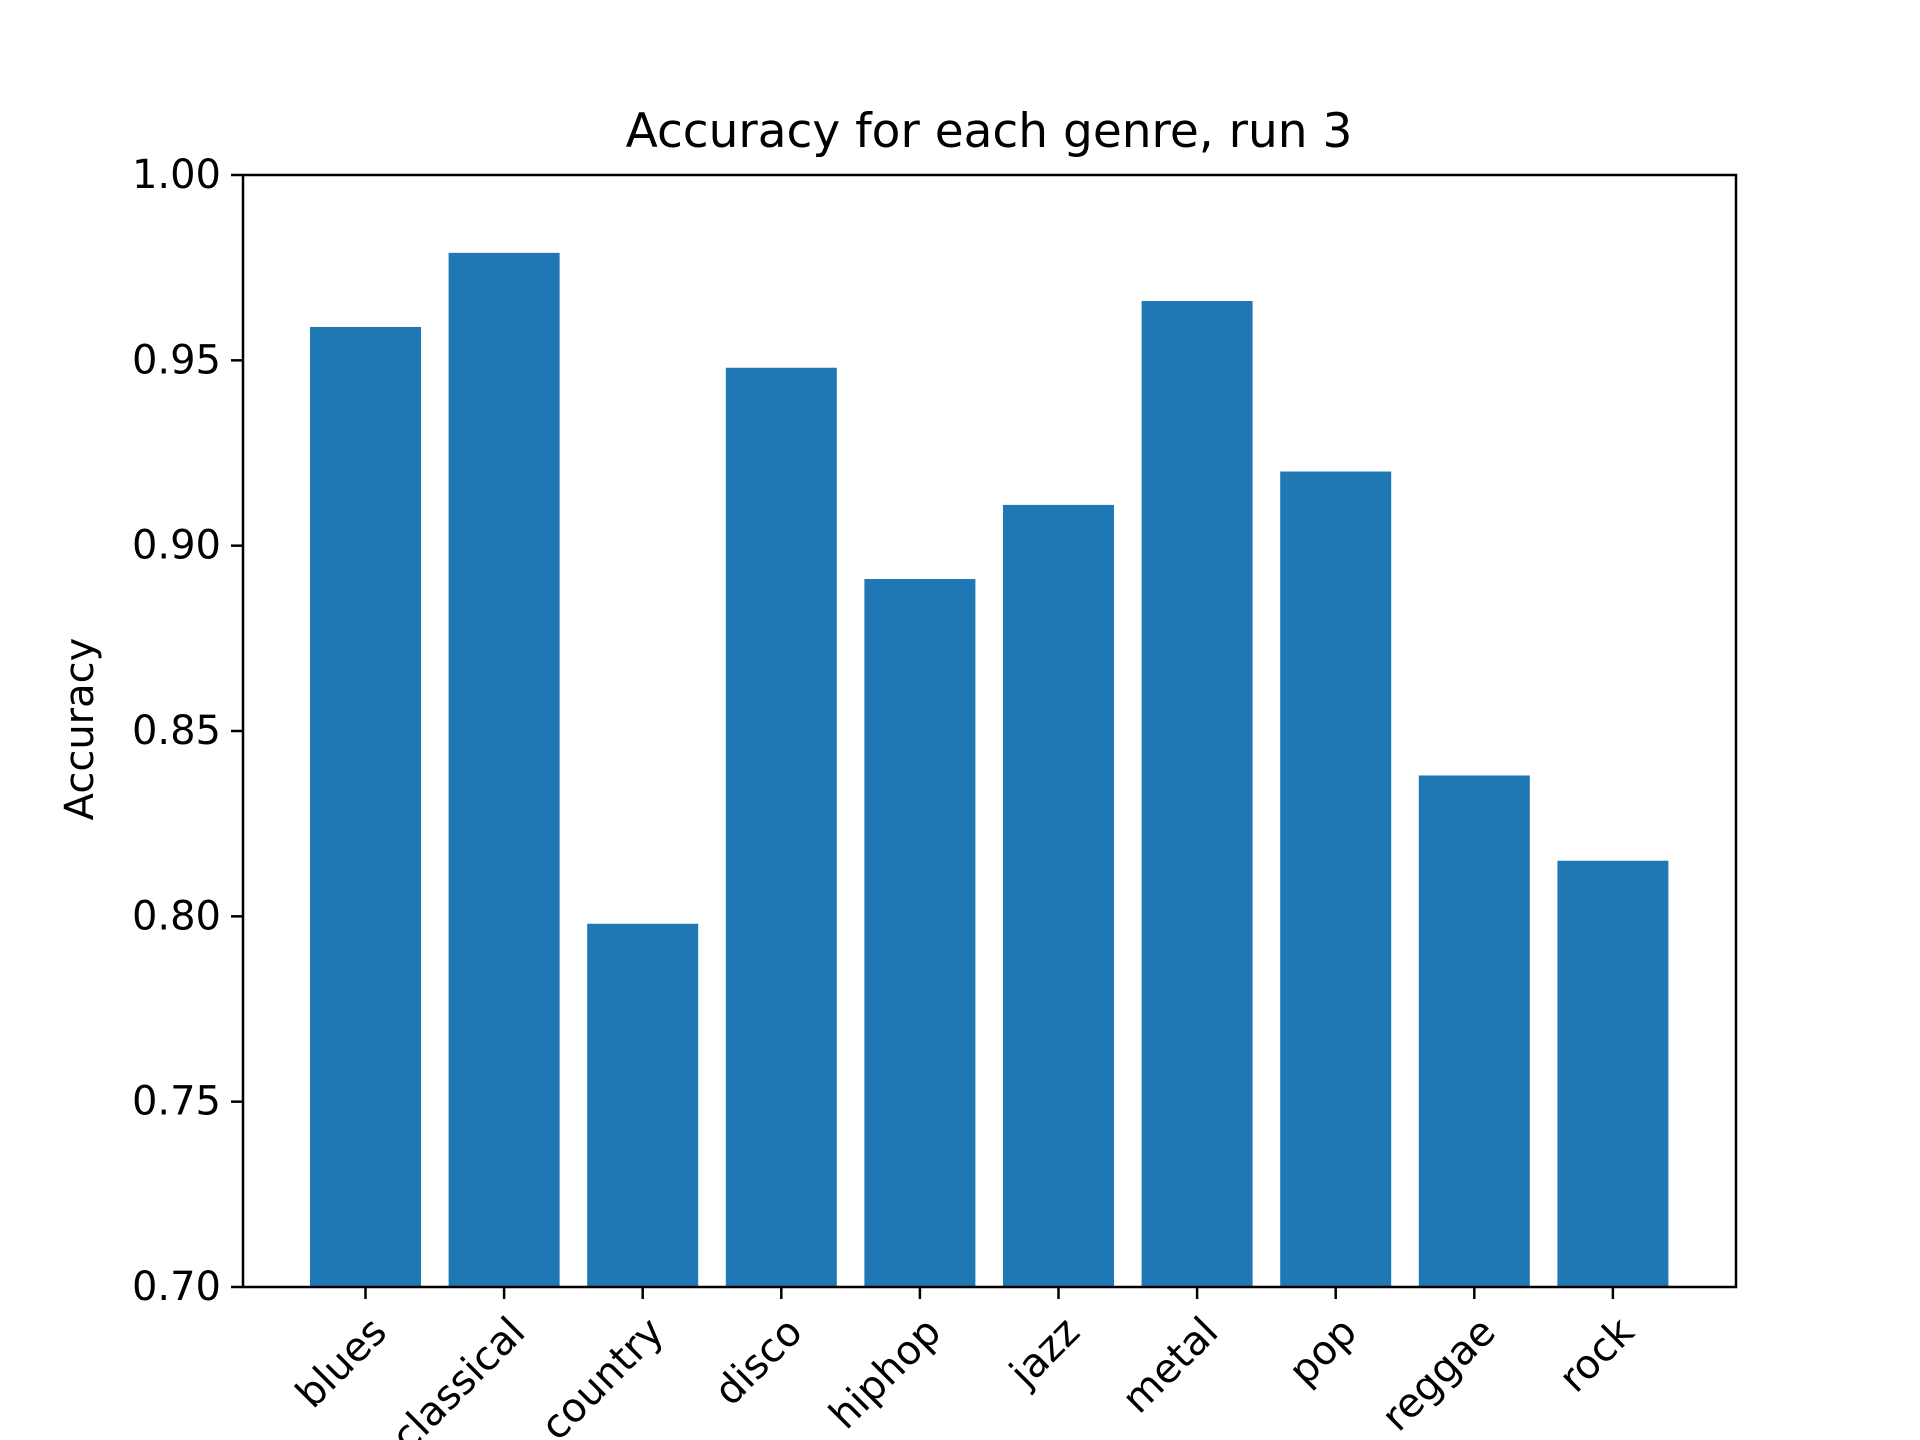 This screenshot has width=1920, height=1440. Describe the element at coordinates (176, 546) in the screenshot. I see `y-tick-label-0.90: 0.90` at that location.